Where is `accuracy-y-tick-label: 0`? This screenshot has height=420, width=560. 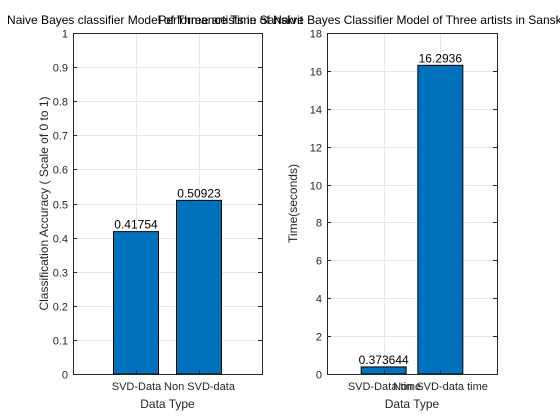 accuracy-y-tick-label: 0 is located at coordinates (65, 376).